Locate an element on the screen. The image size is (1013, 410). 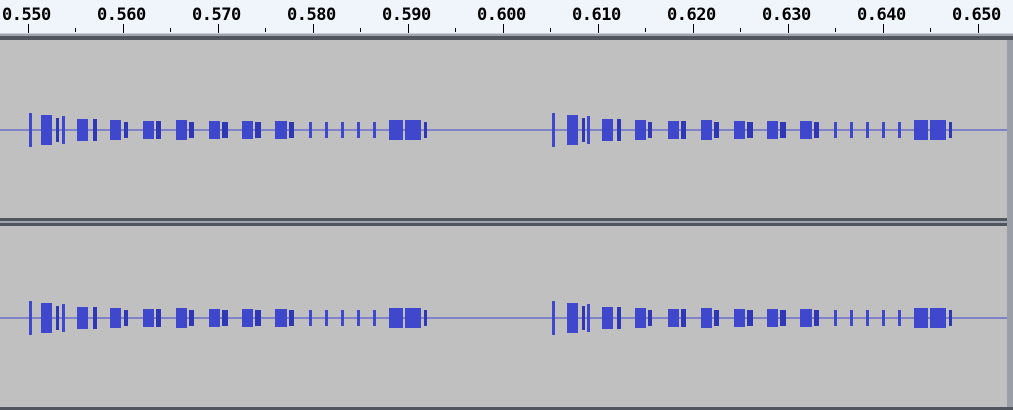
tick-label: 0.580 is located at coordinates (311, 15).